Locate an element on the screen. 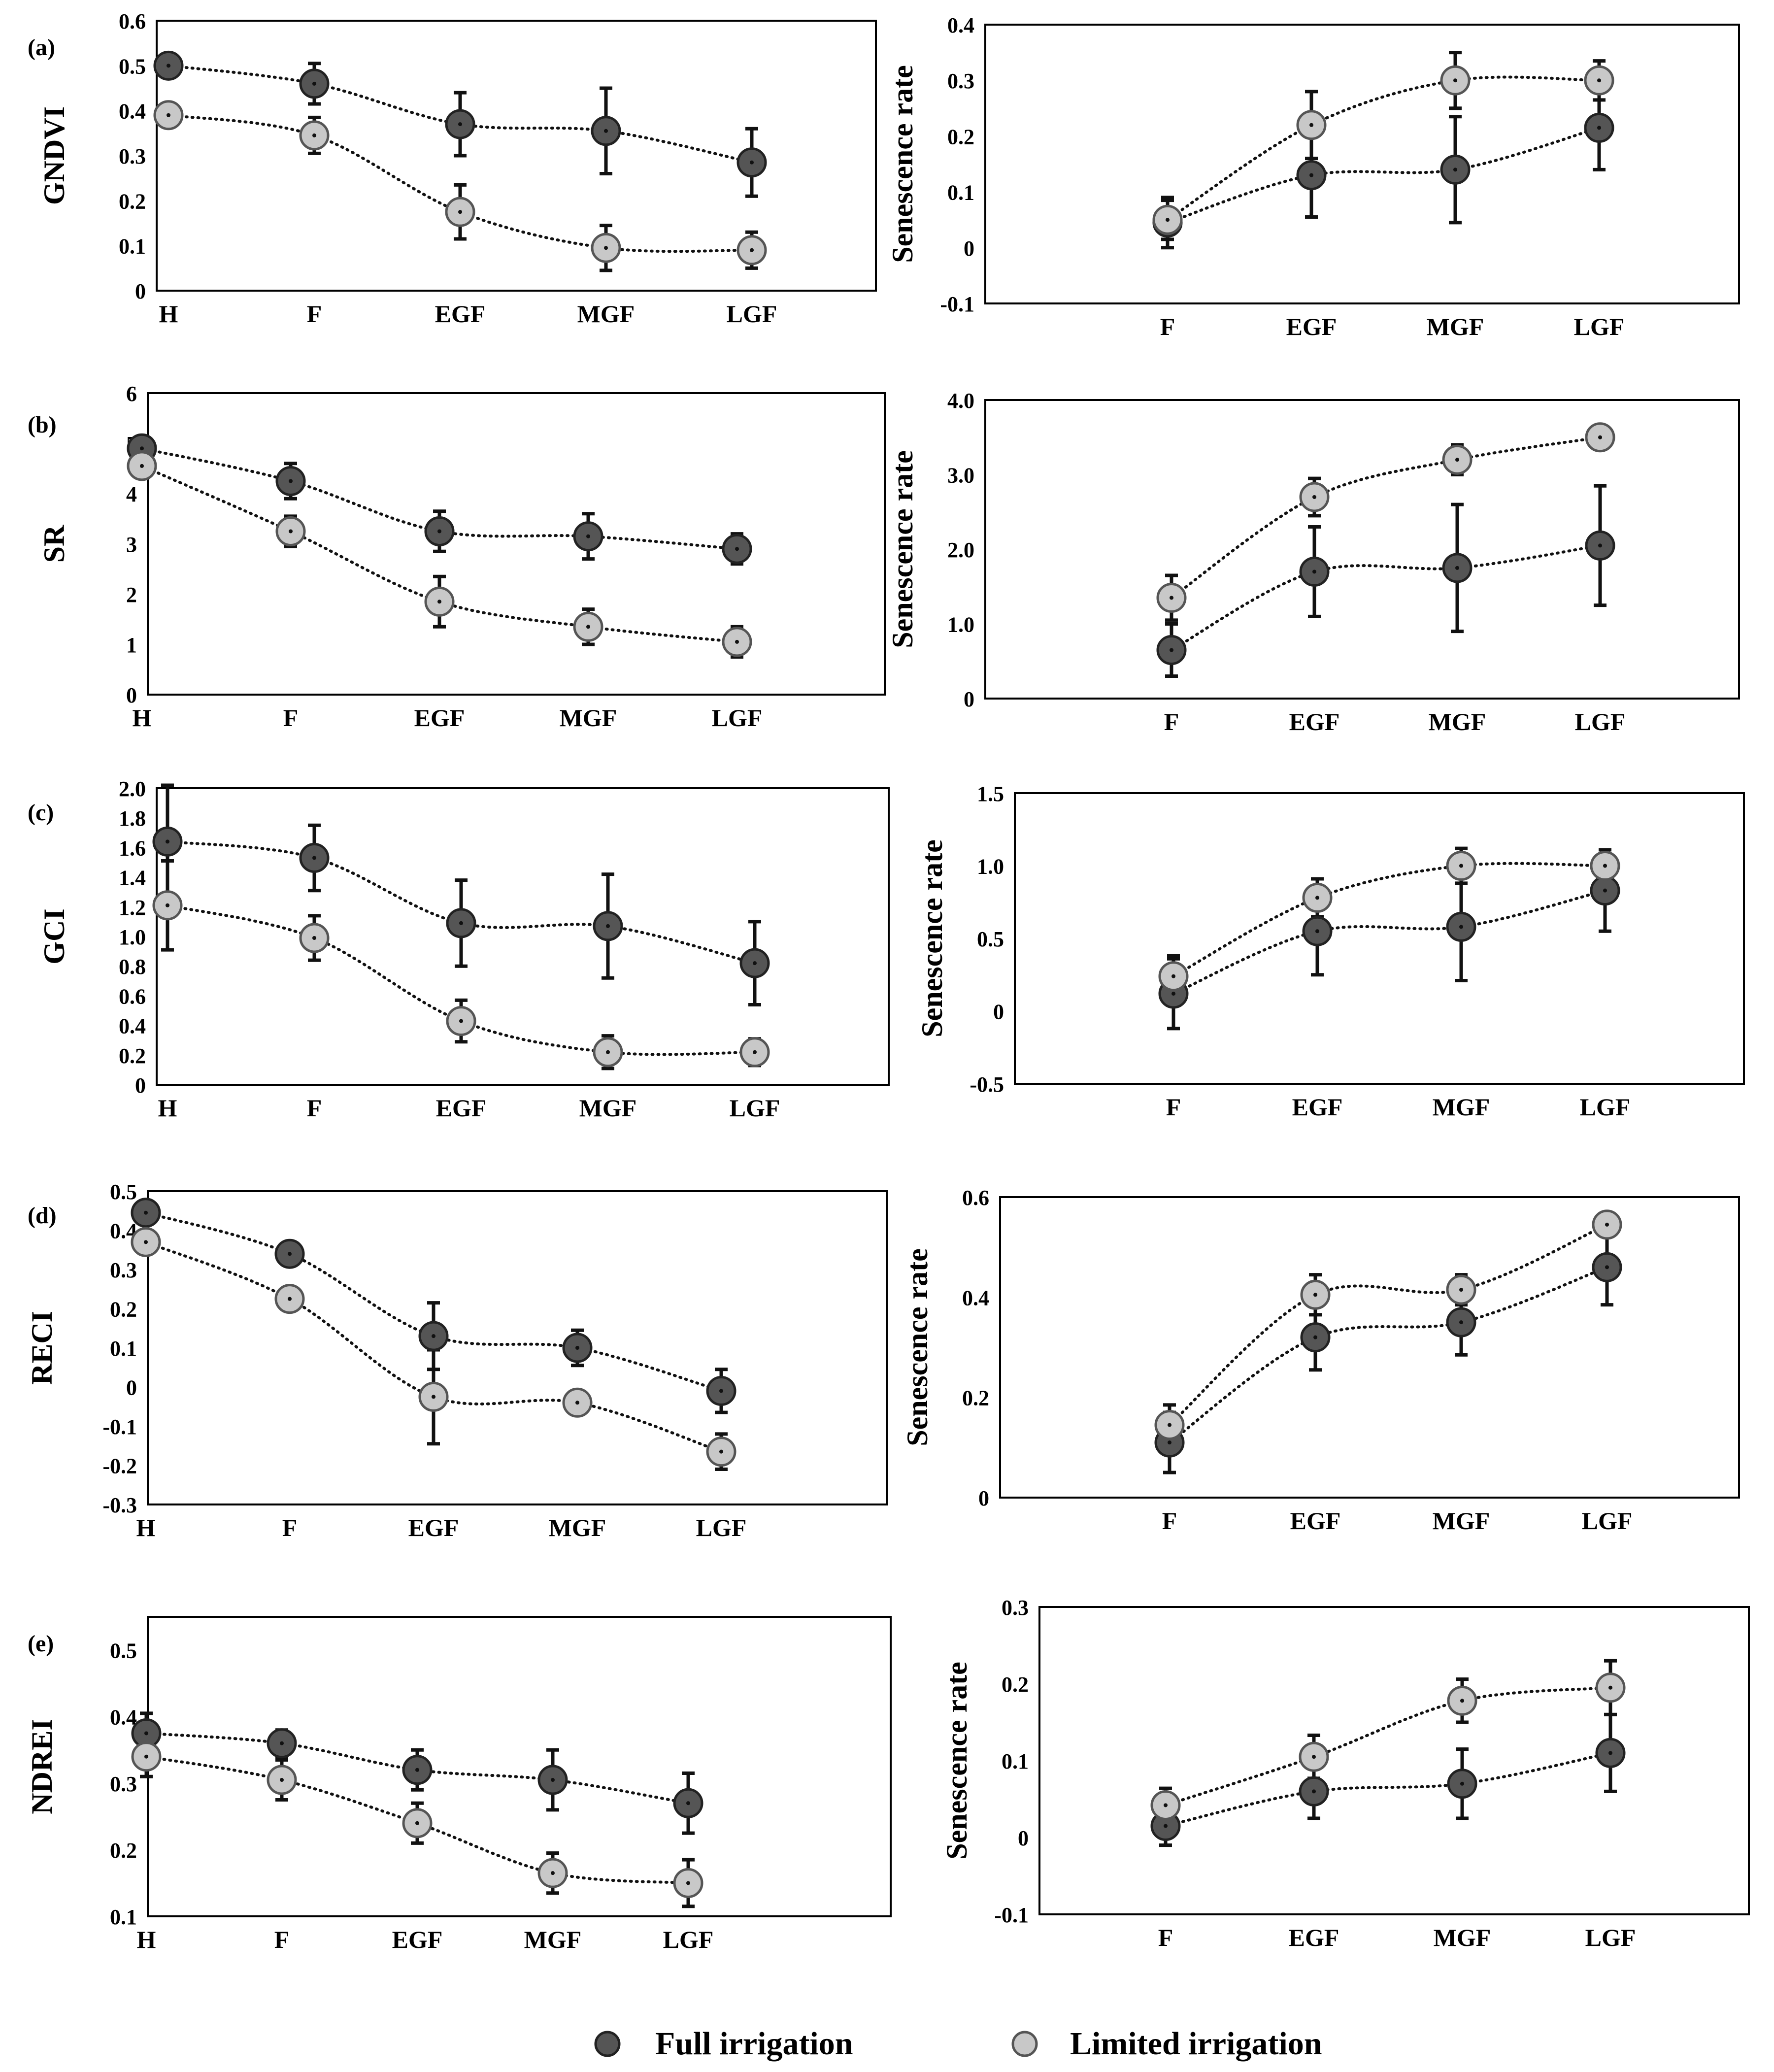  y-tick-label: 1.2 is located at coordinates (132, 908).